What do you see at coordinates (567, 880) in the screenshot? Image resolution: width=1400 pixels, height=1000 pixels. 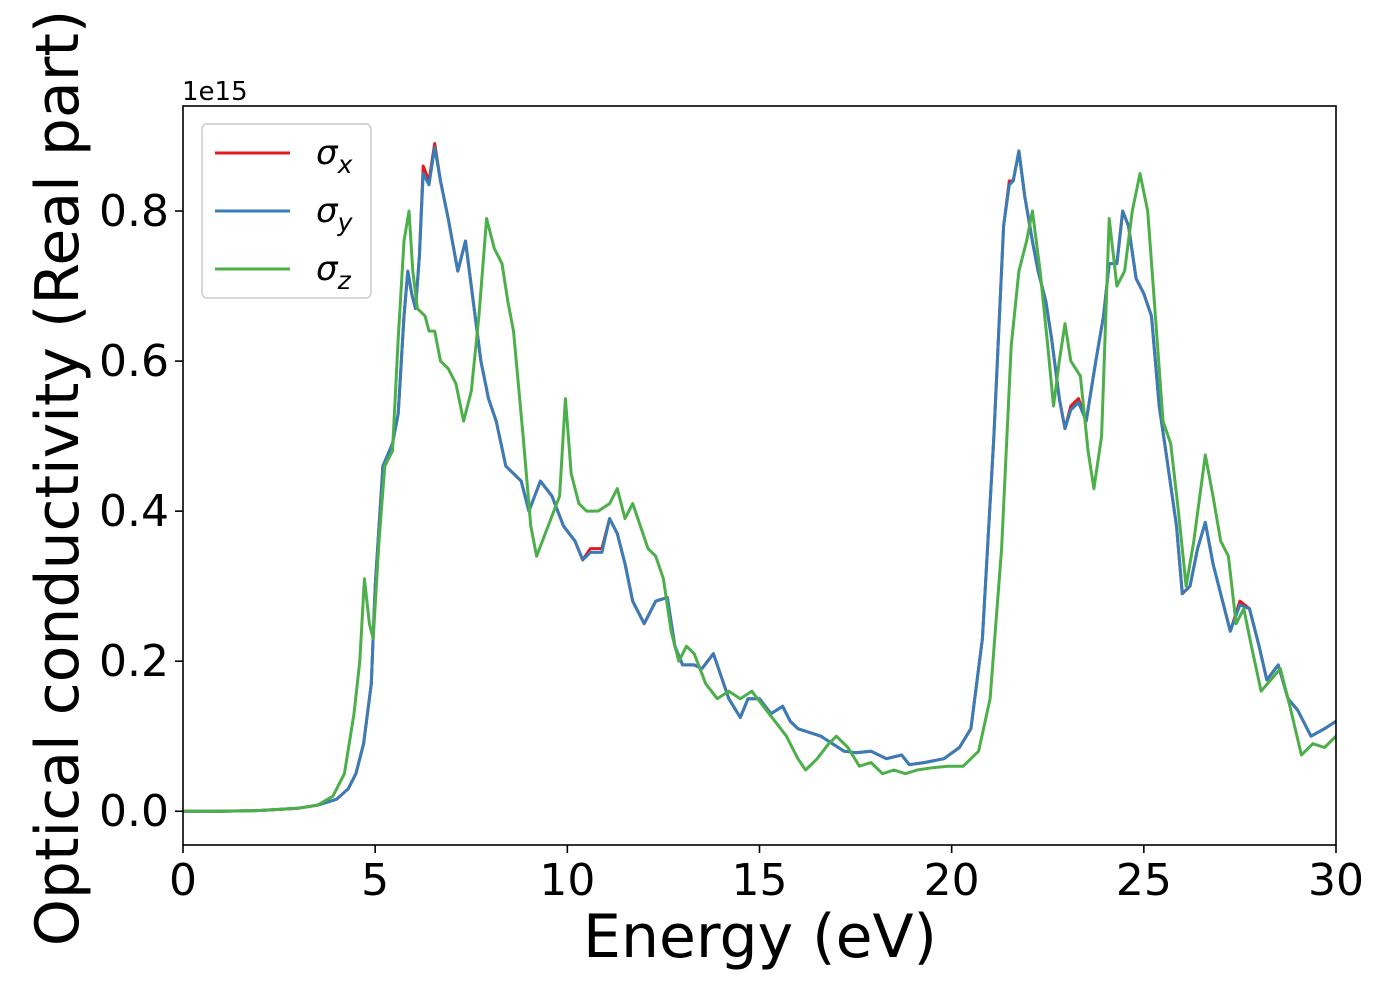 I see `x-tick-label: 10` at bounding box center [567, 880].